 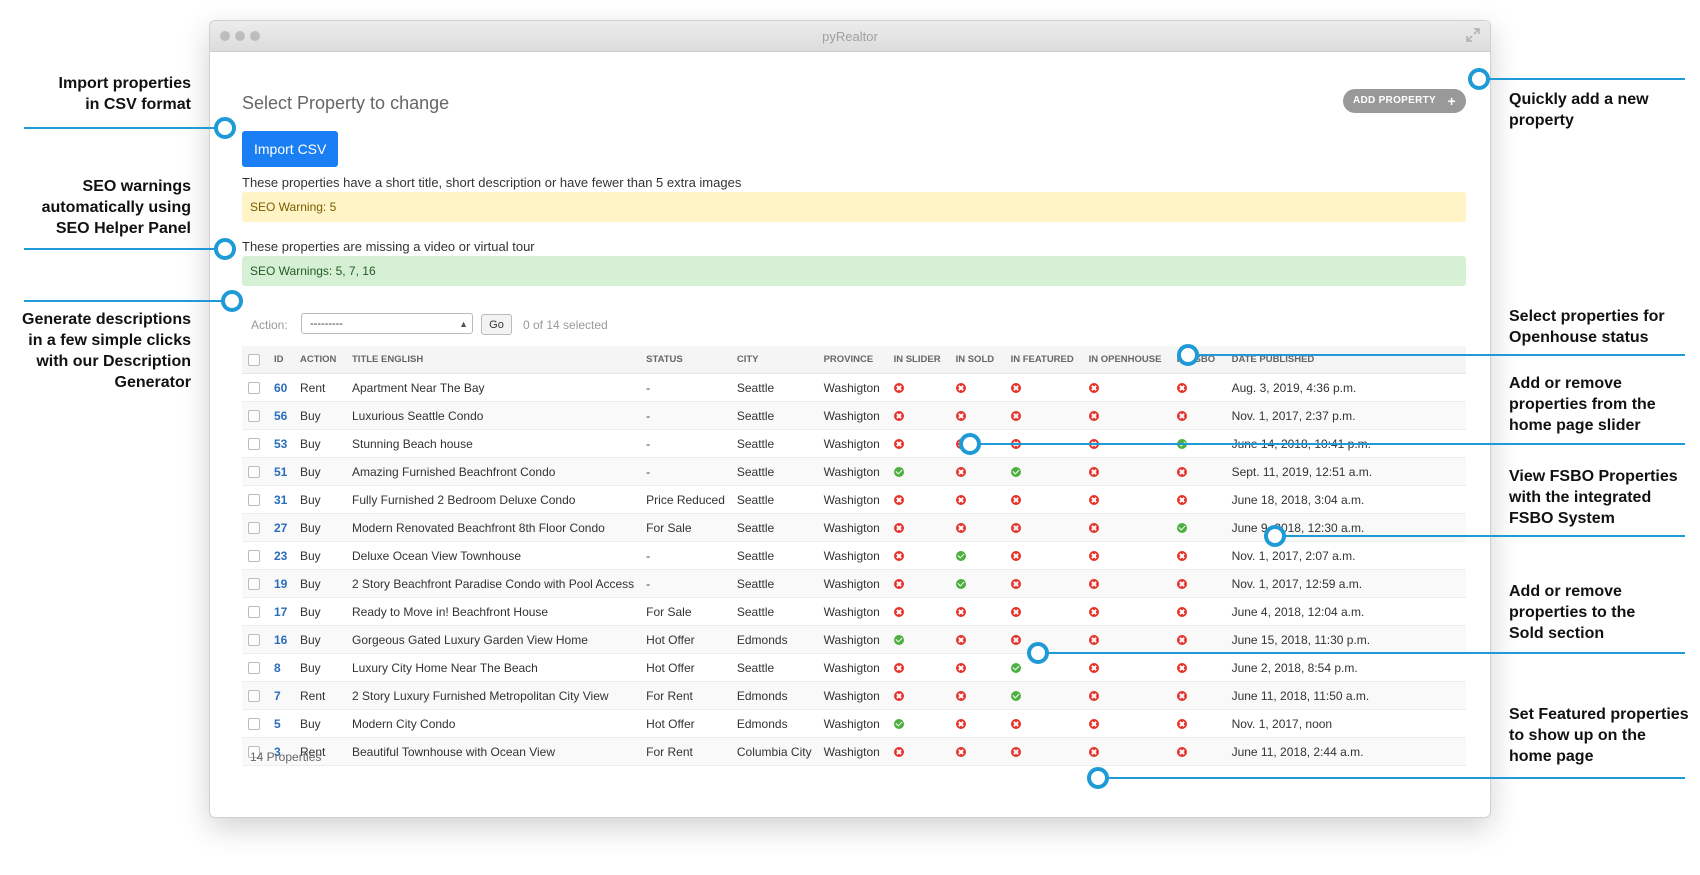 What do you see at coordinates (254, 359) in the screenshot?
I see `select-all-checkbox` at bounding box center [254, 359].